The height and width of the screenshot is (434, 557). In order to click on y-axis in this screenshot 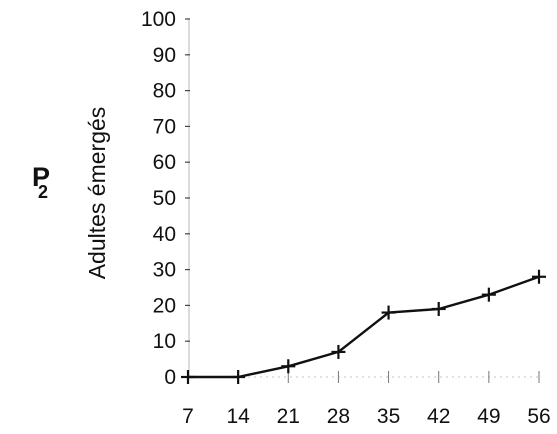, I will do `click(187, 198)`.